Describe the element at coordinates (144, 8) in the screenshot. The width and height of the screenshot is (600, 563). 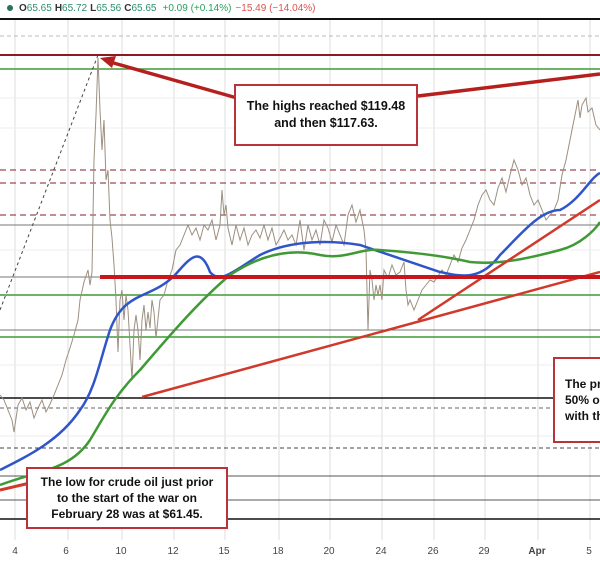
I see `close-value: 65.65` at that location.